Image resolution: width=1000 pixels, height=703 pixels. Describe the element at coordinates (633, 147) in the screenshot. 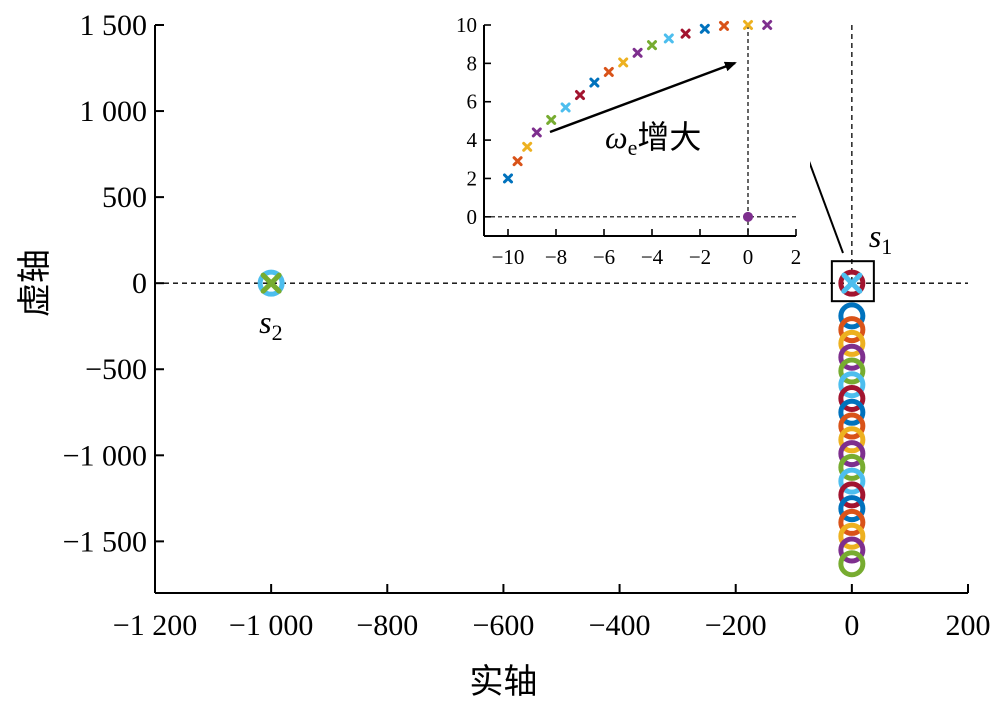

I see `omega-subscript: e` at that location.